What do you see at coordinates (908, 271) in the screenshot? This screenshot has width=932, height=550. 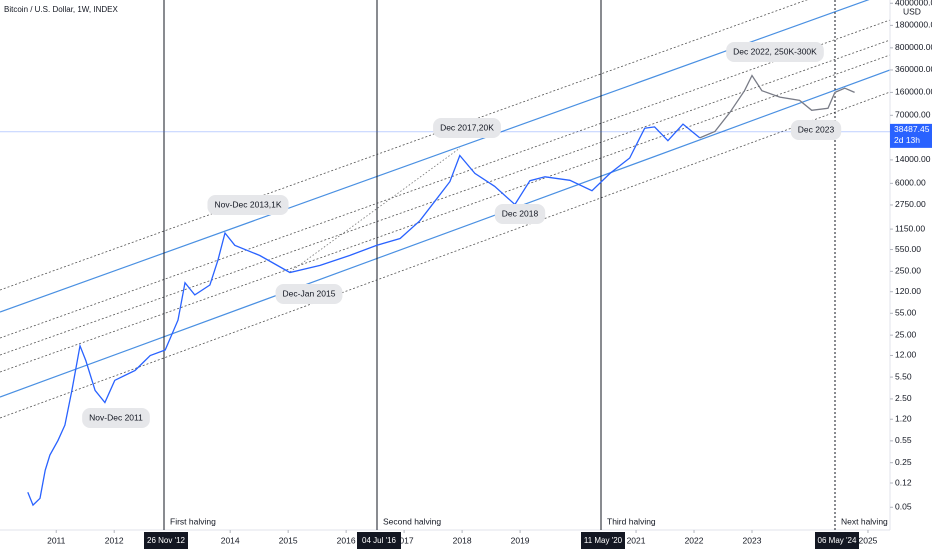 I see `y-tick-label: 250.00` at bounding box center [908, 271].